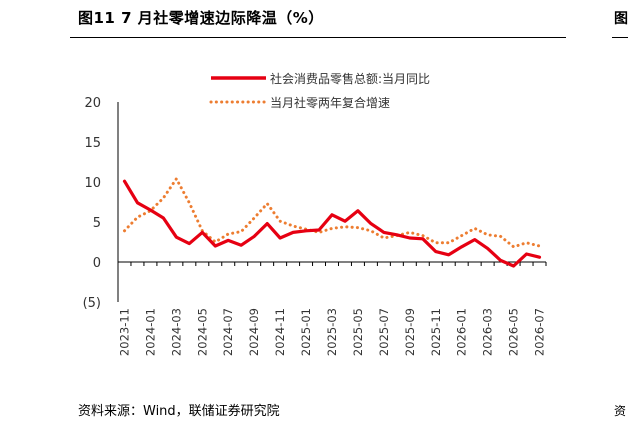  Describe the element at coordinates (92, 303) in the screenshot. I see `y-tick-label: (5)` at that location.